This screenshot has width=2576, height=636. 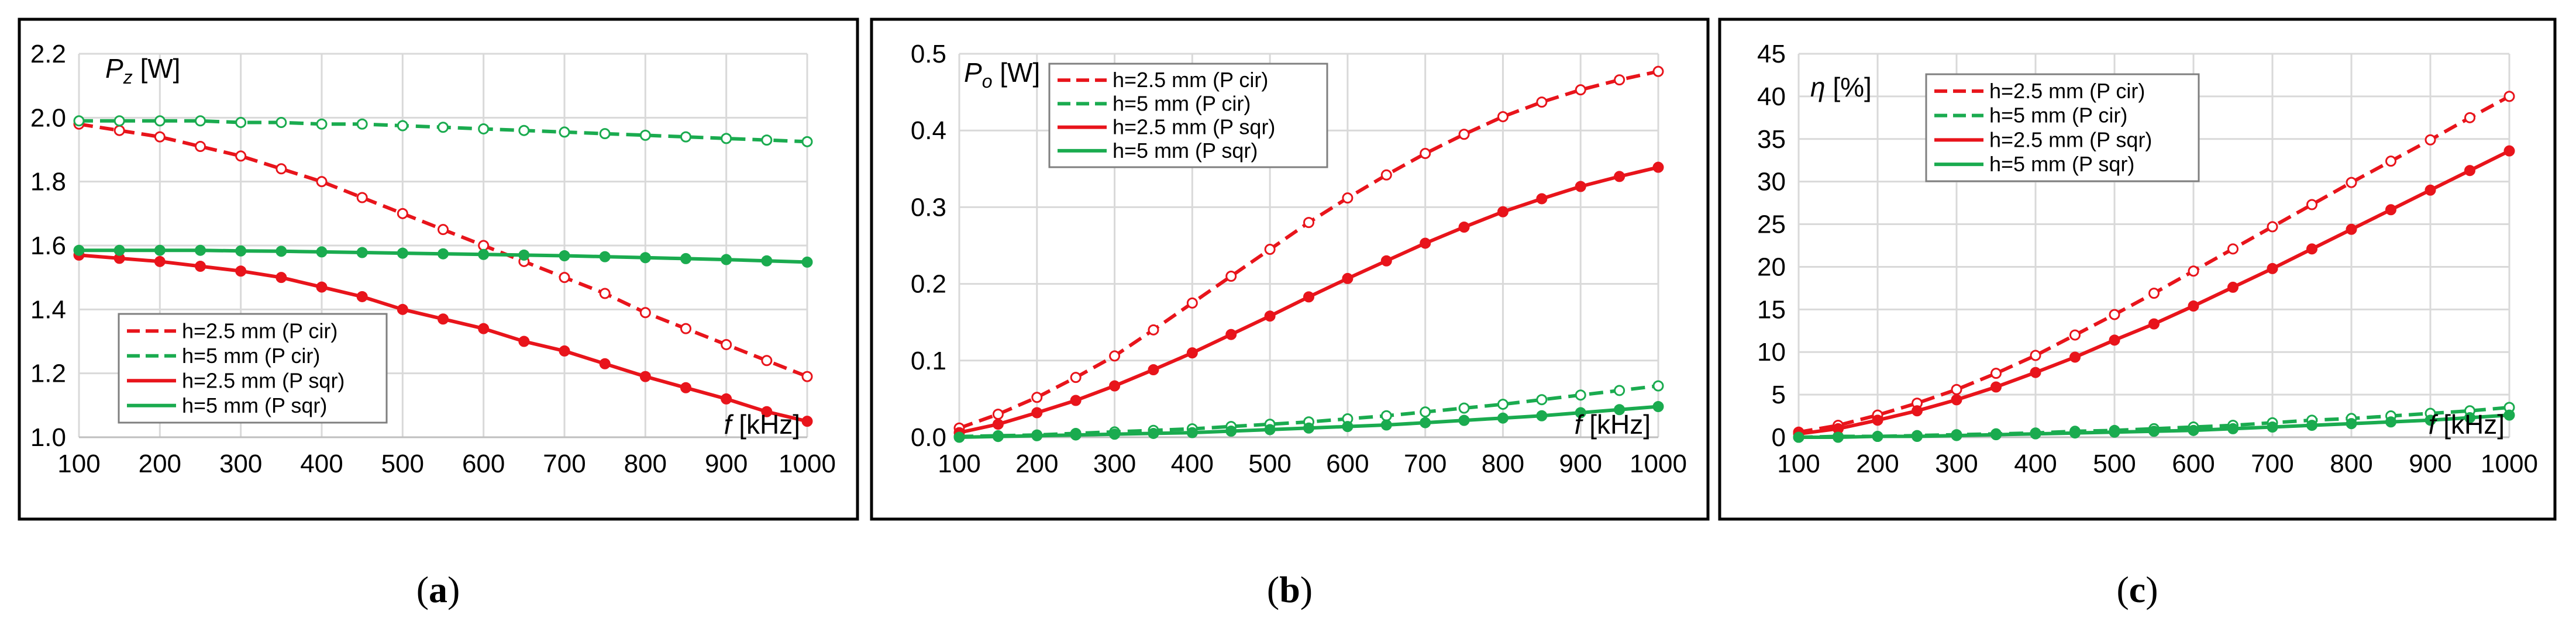 What do you see at coordinates (2058, 115) in the screenshot?
I see `legend-label-2: h=5 mm (P cir)` at bounding box center [2058, 115].